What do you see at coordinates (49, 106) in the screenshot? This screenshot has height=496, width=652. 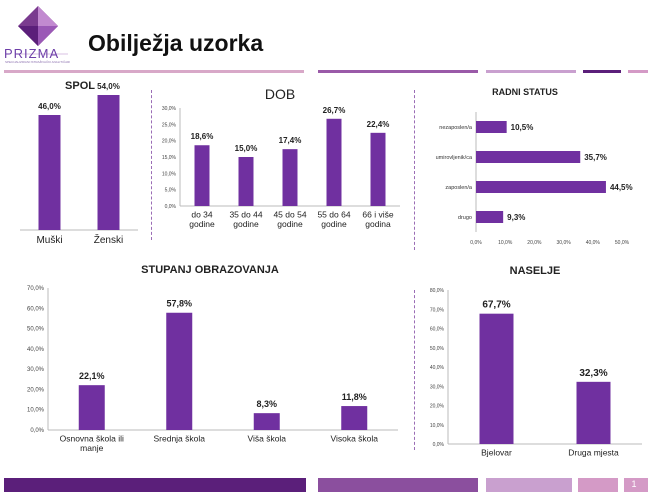 I see `value-label-spol: 46,0%` at bounding box center [49, 106].